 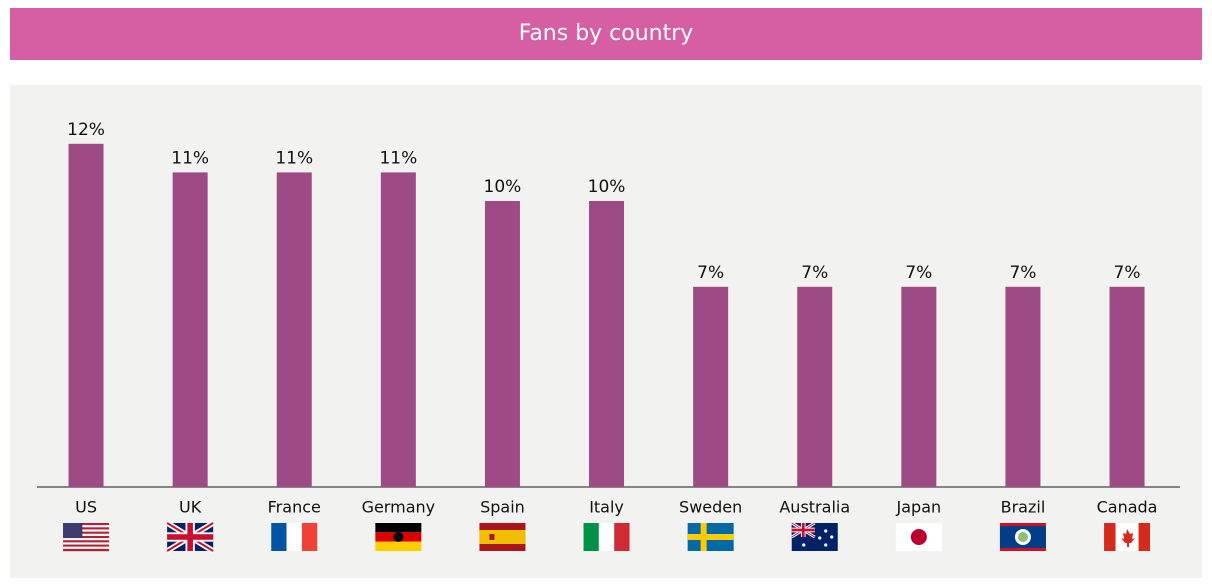 I want to click on x-tick-label: France, so click(x=294, y=507).